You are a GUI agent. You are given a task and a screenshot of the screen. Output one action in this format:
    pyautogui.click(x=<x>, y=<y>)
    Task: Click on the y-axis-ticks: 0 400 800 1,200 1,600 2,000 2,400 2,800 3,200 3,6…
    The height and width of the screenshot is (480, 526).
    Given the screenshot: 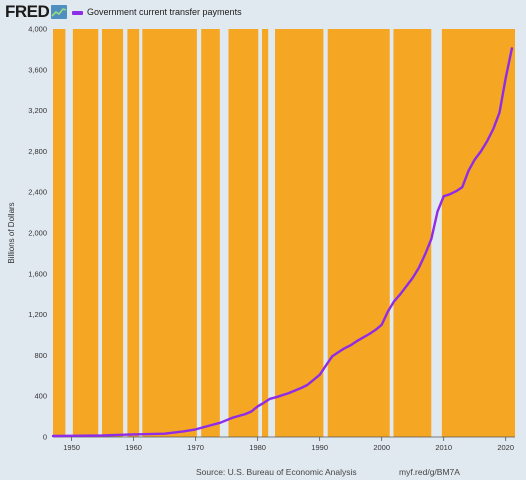 What is the action you would take?
    pyautogui.click(x=37, y=233)
    